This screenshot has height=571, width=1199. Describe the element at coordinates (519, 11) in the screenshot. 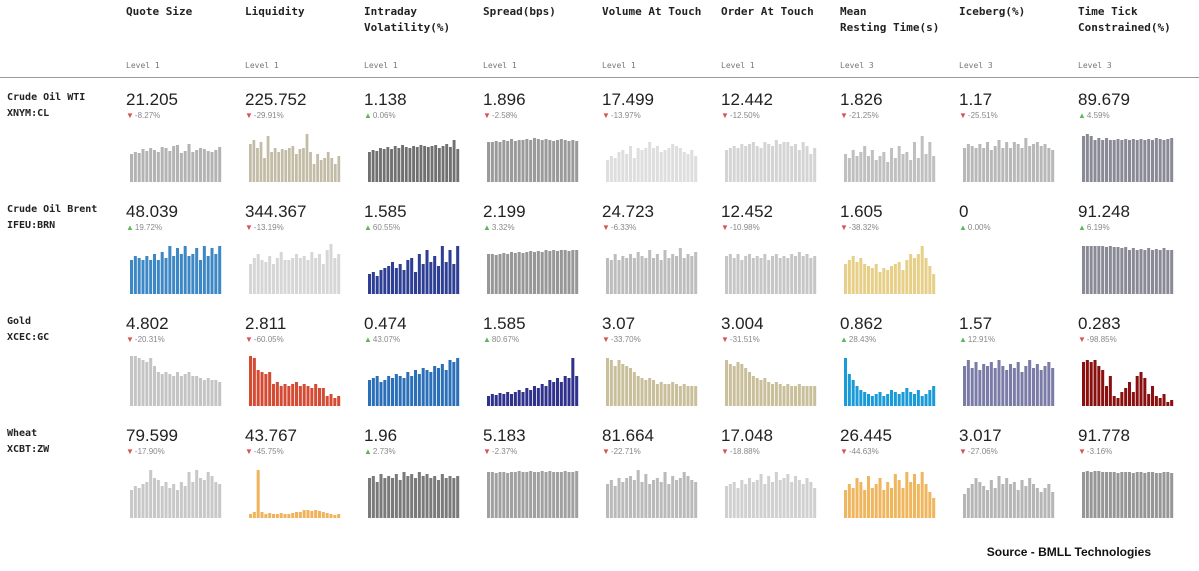

I see `column-header-spread: Spread(bps)` at that location.